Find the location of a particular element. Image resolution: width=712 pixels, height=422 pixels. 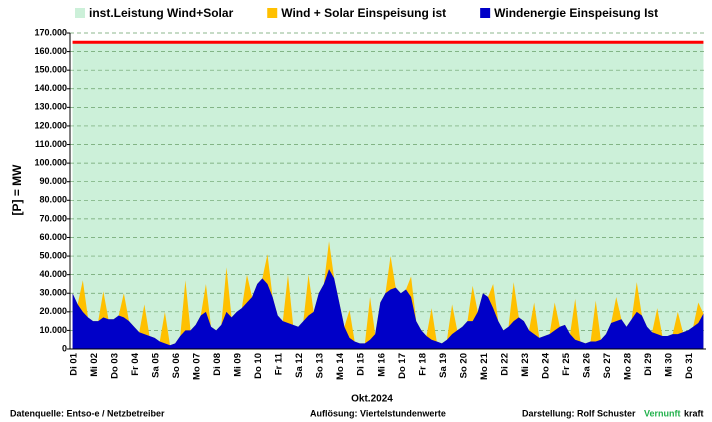

y-tick-label: 160.000 is located at coordinates (50, 51).